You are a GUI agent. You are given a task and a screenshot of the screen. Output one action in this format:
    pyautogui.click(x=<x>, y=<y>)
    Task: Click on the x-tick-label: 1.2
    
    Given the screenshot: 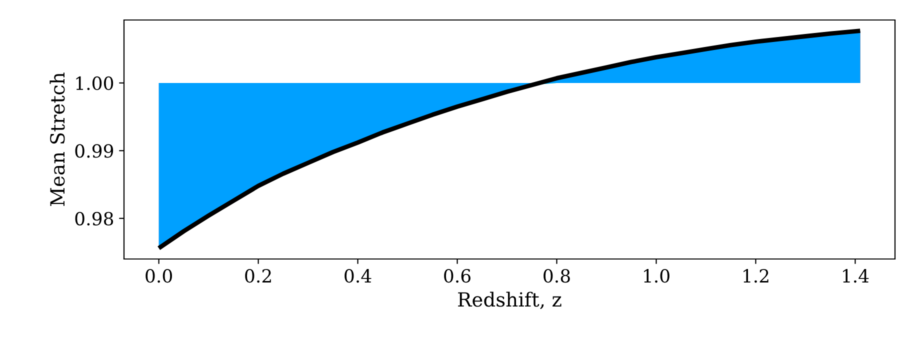 What is the action you would take?
    pyautogui.click(x=756, y=276)
    